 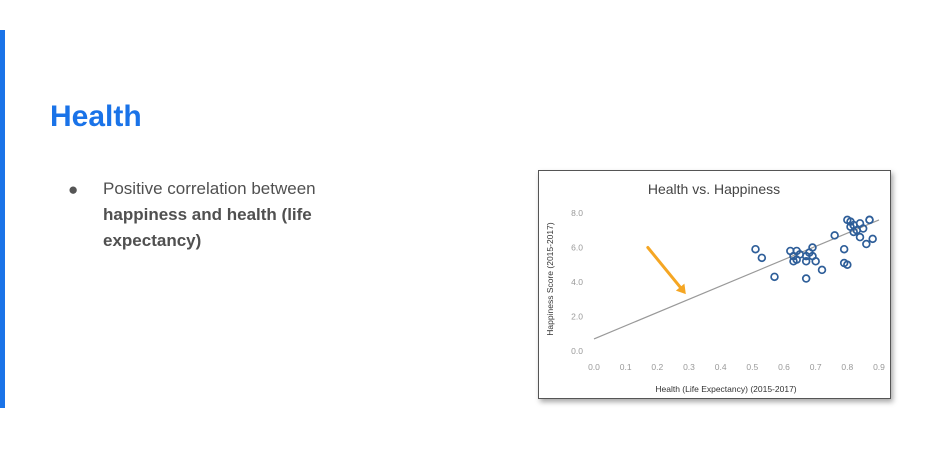 I want to click on y-tick-label: 8.0, so click(x=577, y=213).